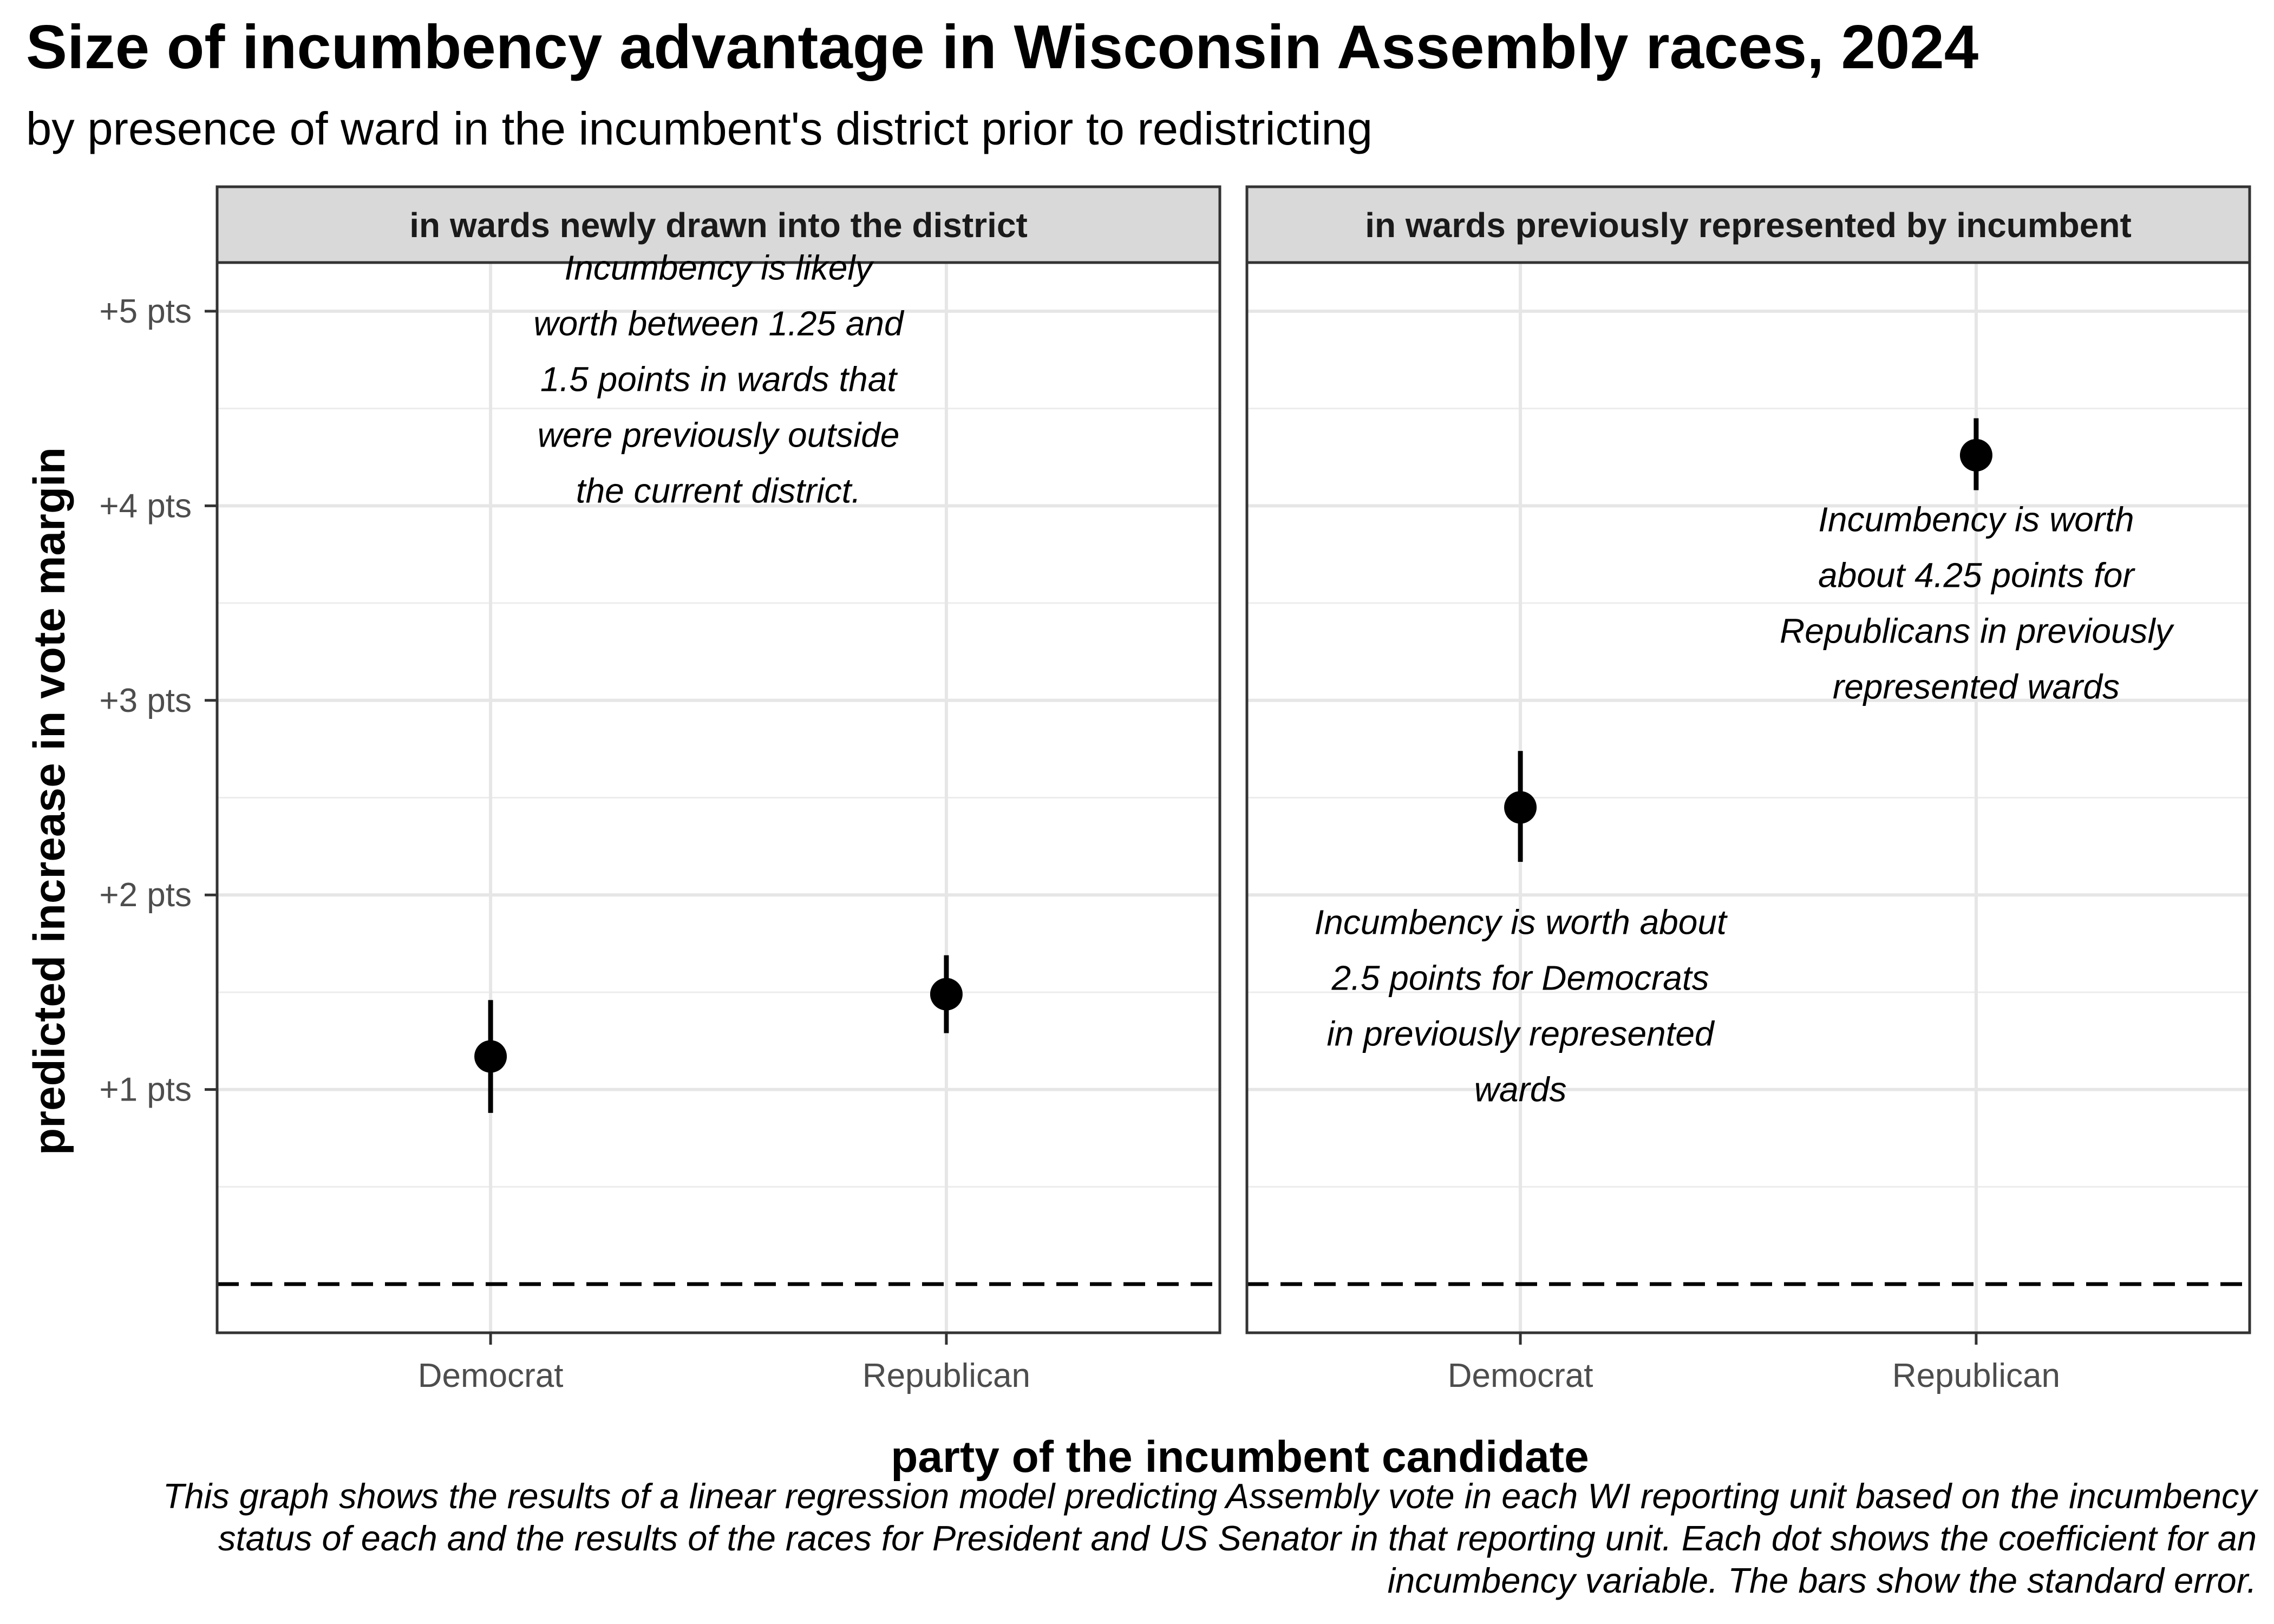 The height and width of the screenshot is (1624, 2274). What do you see at coordinates (1520, 979) in the screenshot?
I see `annotation-line: 2.5 points for Democrats` at bounding box center [1520, 979].